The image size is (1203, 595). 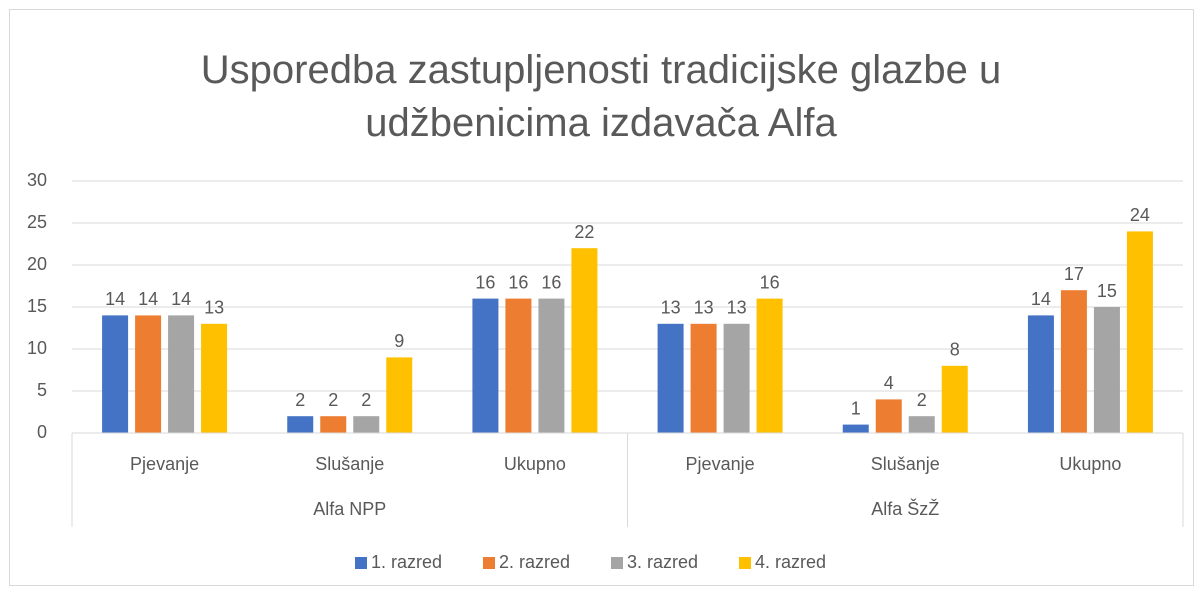 I want to click on group-label: Alfa NPP, so click(x=349, y=509).